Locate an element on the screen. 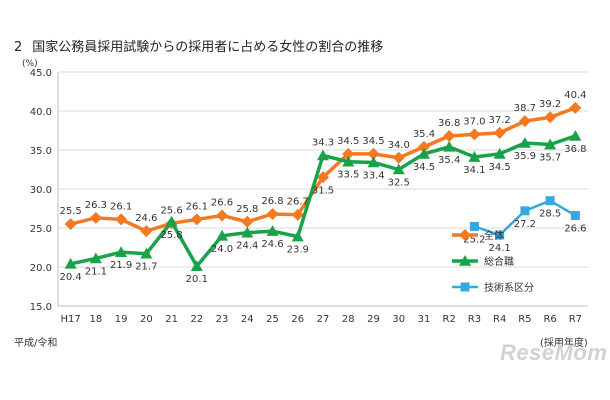  x-tick-label: 24 is located at coordinates (247, 319).